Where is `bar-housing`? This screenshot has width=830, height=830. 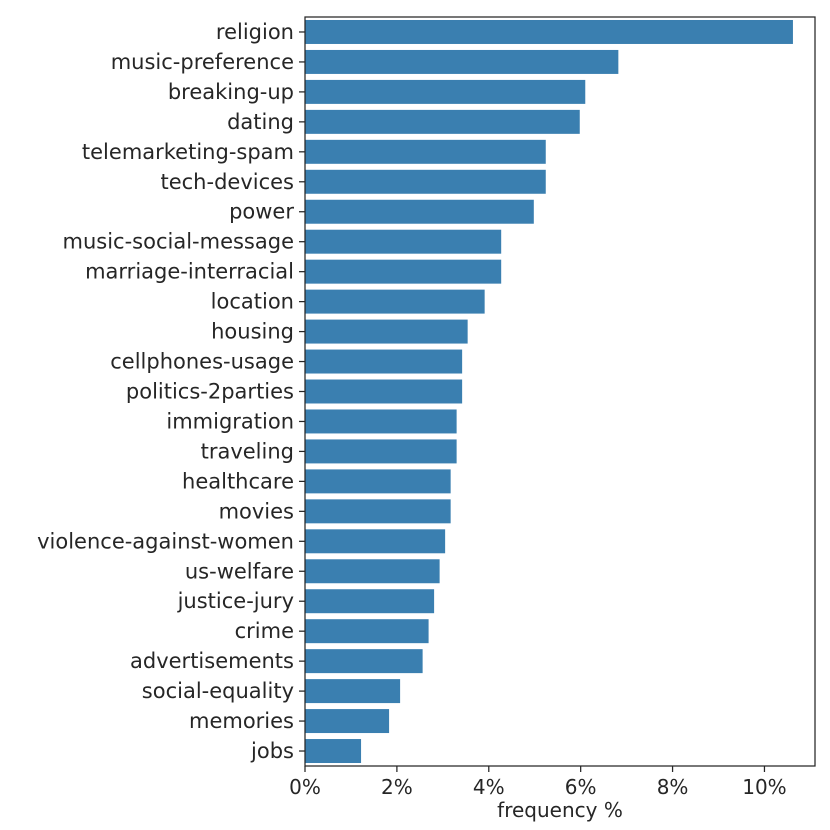
bar-housing is located at coordinates (386, 331).